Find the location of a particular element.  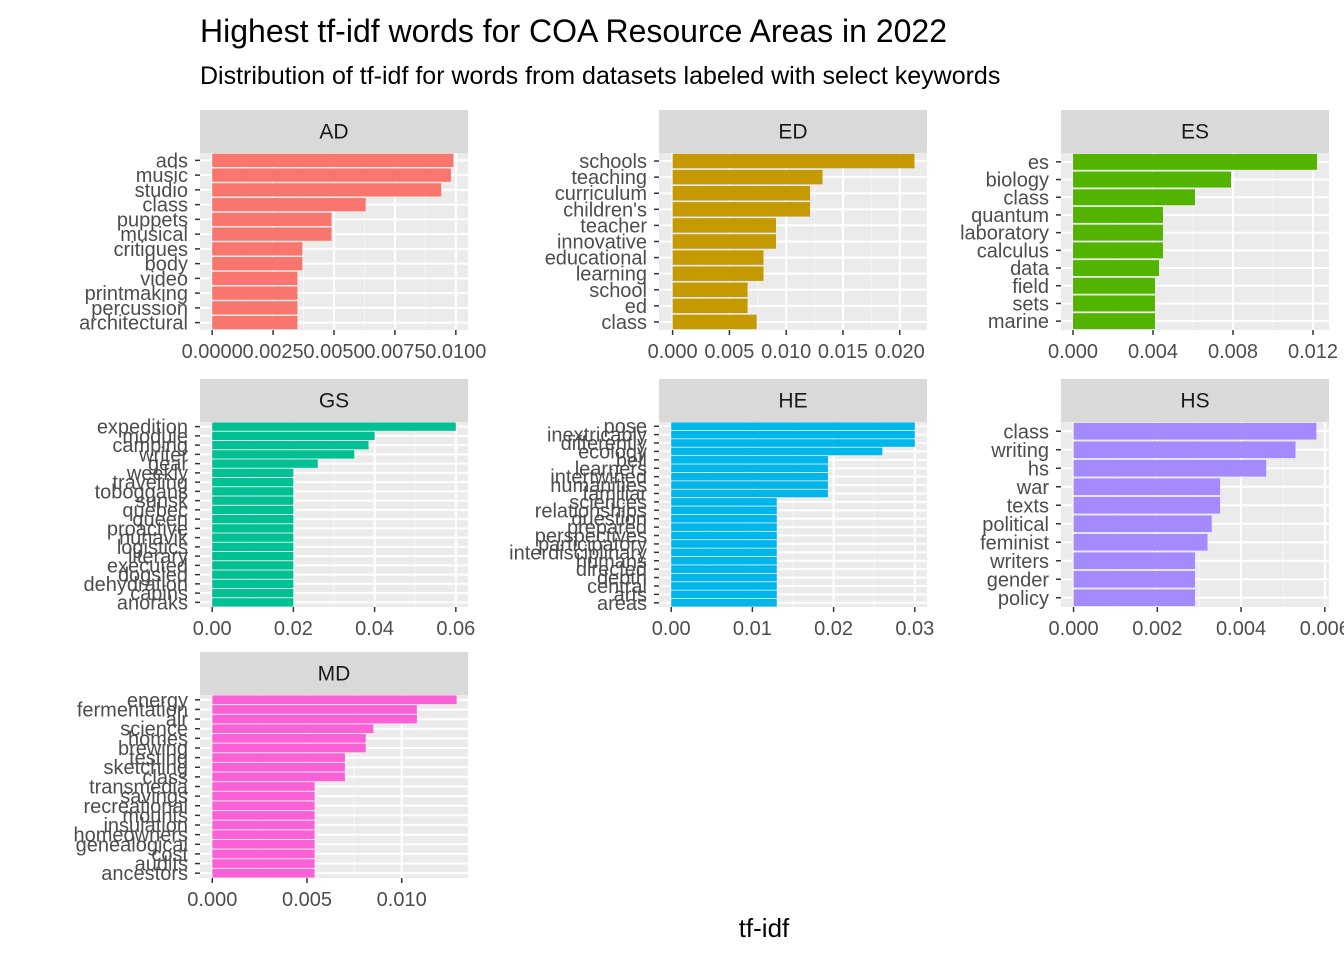

y-tick-label: recreational is located at coordinates (135, 807).